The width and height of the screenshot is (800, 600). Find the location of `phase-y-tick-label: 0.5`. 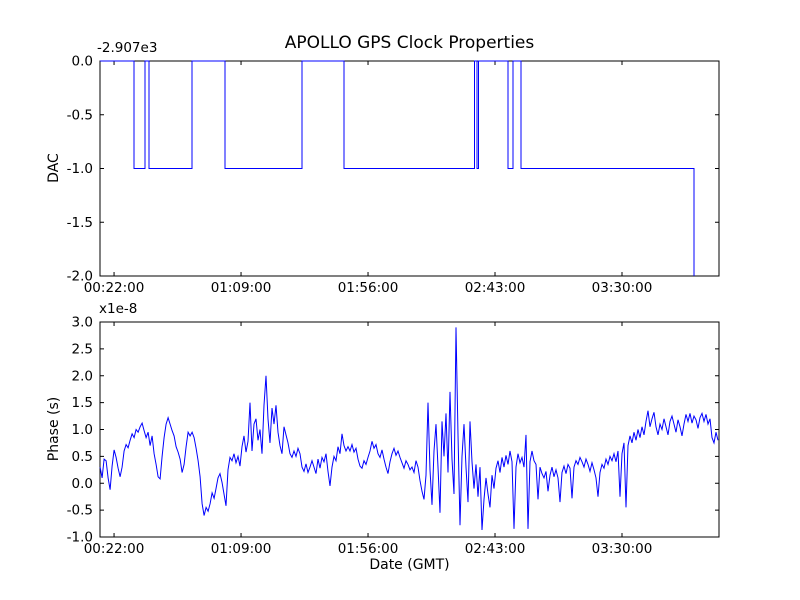

phase-y-tick-label: 0.5 is located at coordinates (82, 457).